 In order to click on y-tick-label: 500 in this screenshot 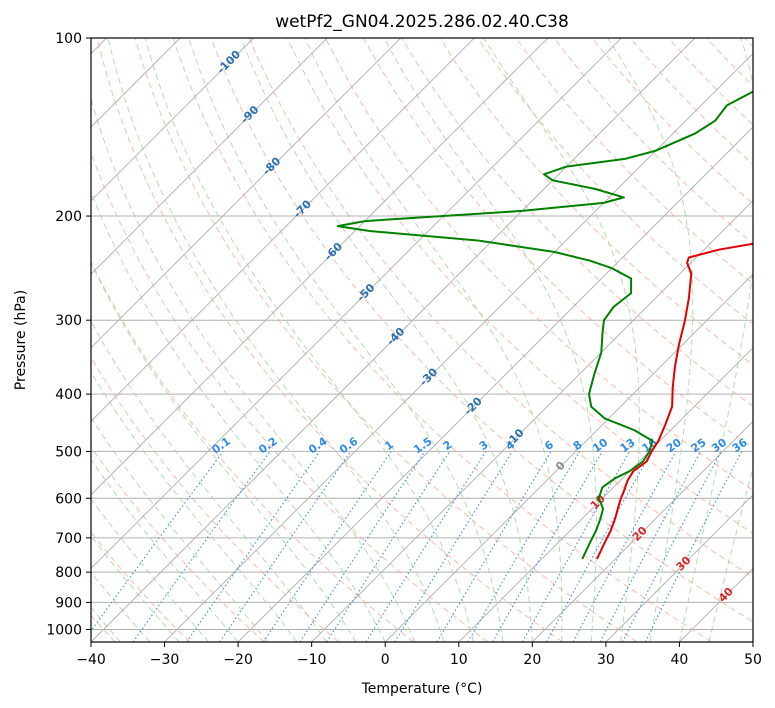, I will do `click(68, 452)`.